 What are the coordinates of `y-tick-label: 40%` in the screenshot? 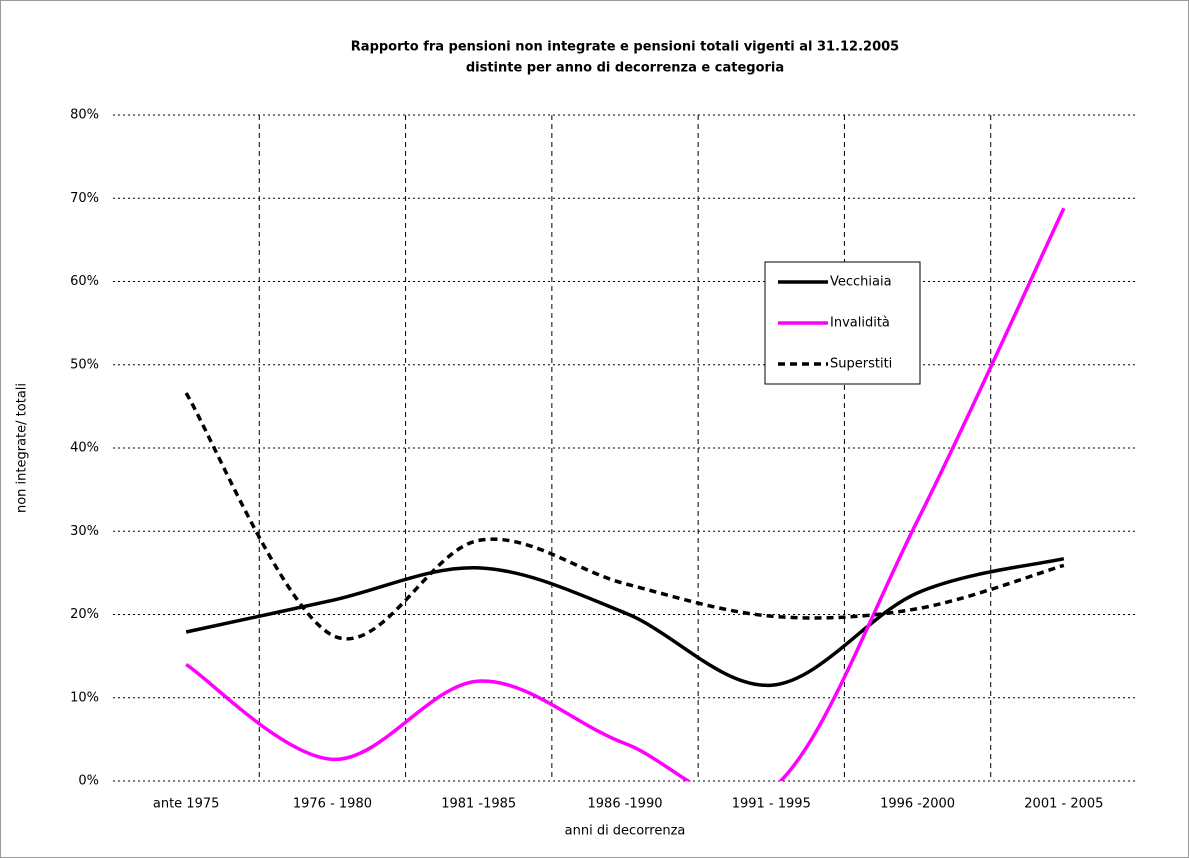 It's located at (84, 448).